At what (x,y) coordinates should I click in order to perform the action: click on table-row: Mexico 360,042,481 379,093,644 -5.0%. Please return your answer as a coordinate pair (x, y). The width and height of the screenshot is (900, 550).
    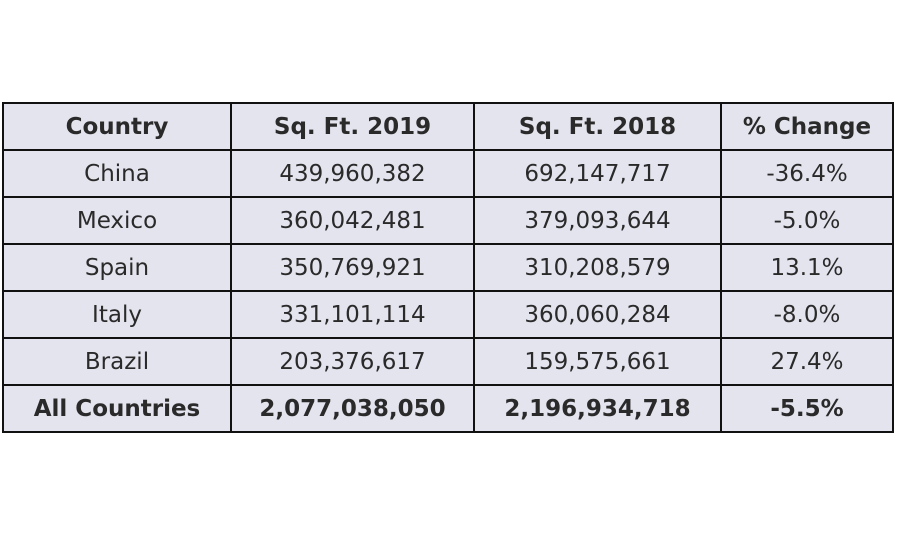
    Looking at the image, I should click on (448, 220).